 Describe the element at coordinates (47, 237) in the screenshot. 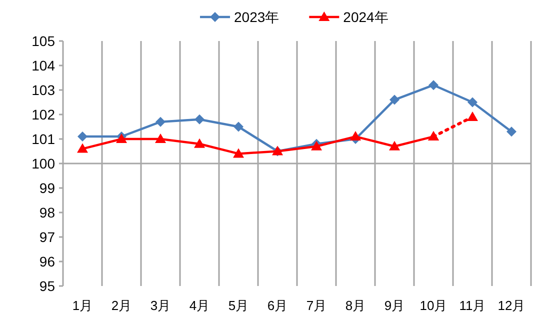

I see `y-tick-label: 97` at that location.